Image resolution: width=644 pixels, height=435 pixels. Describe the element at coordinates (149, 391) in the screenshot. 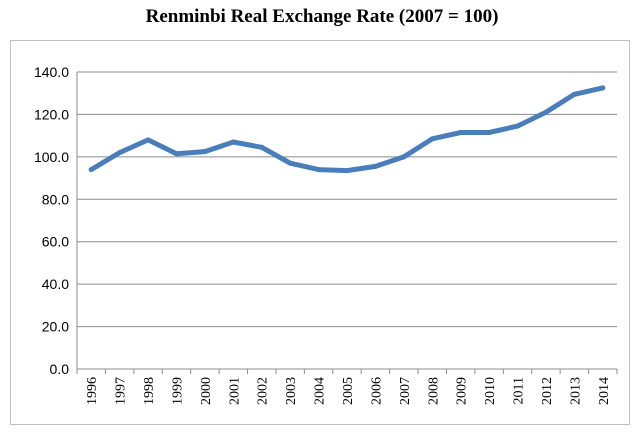

I see `x-tick-label: 1998` at that location.